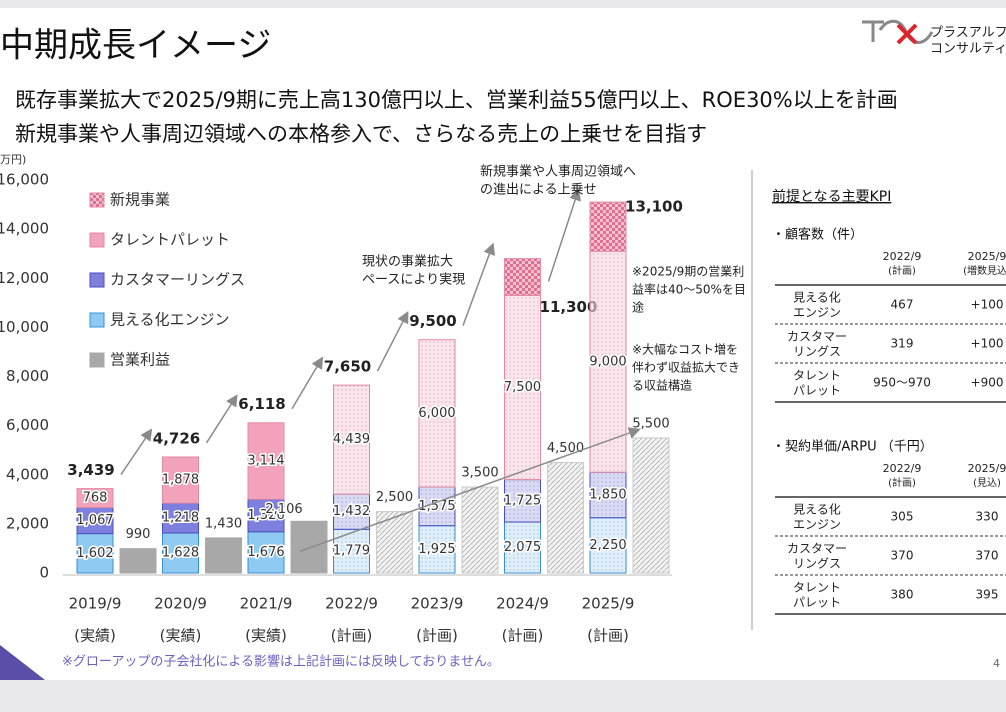 The image size is (1006, 712). Describe the element at coordinates (565, 448) in the screenshot. I see `data-label: 4,500` at that location.